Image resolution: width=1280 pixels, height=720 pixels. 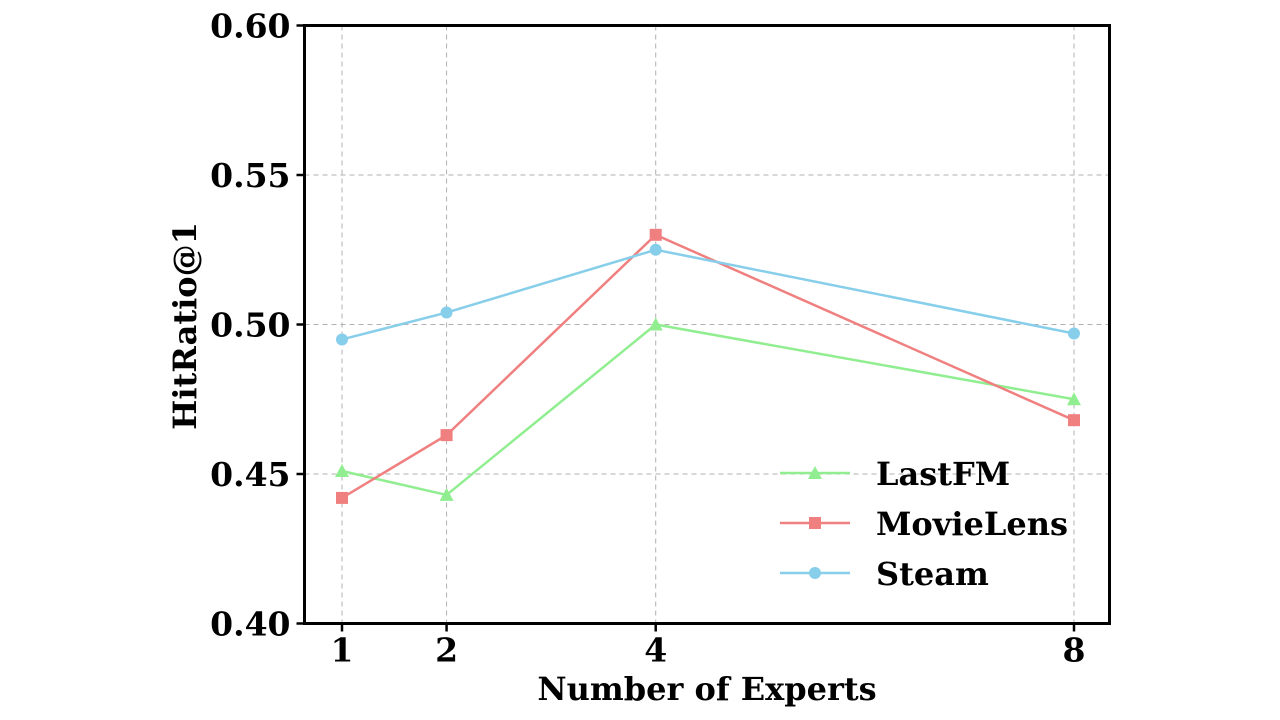 What do you see at coordinates (446, 650) in the screenshot?
I see `x-tick-label: 2` at bounding box center [446, 650].